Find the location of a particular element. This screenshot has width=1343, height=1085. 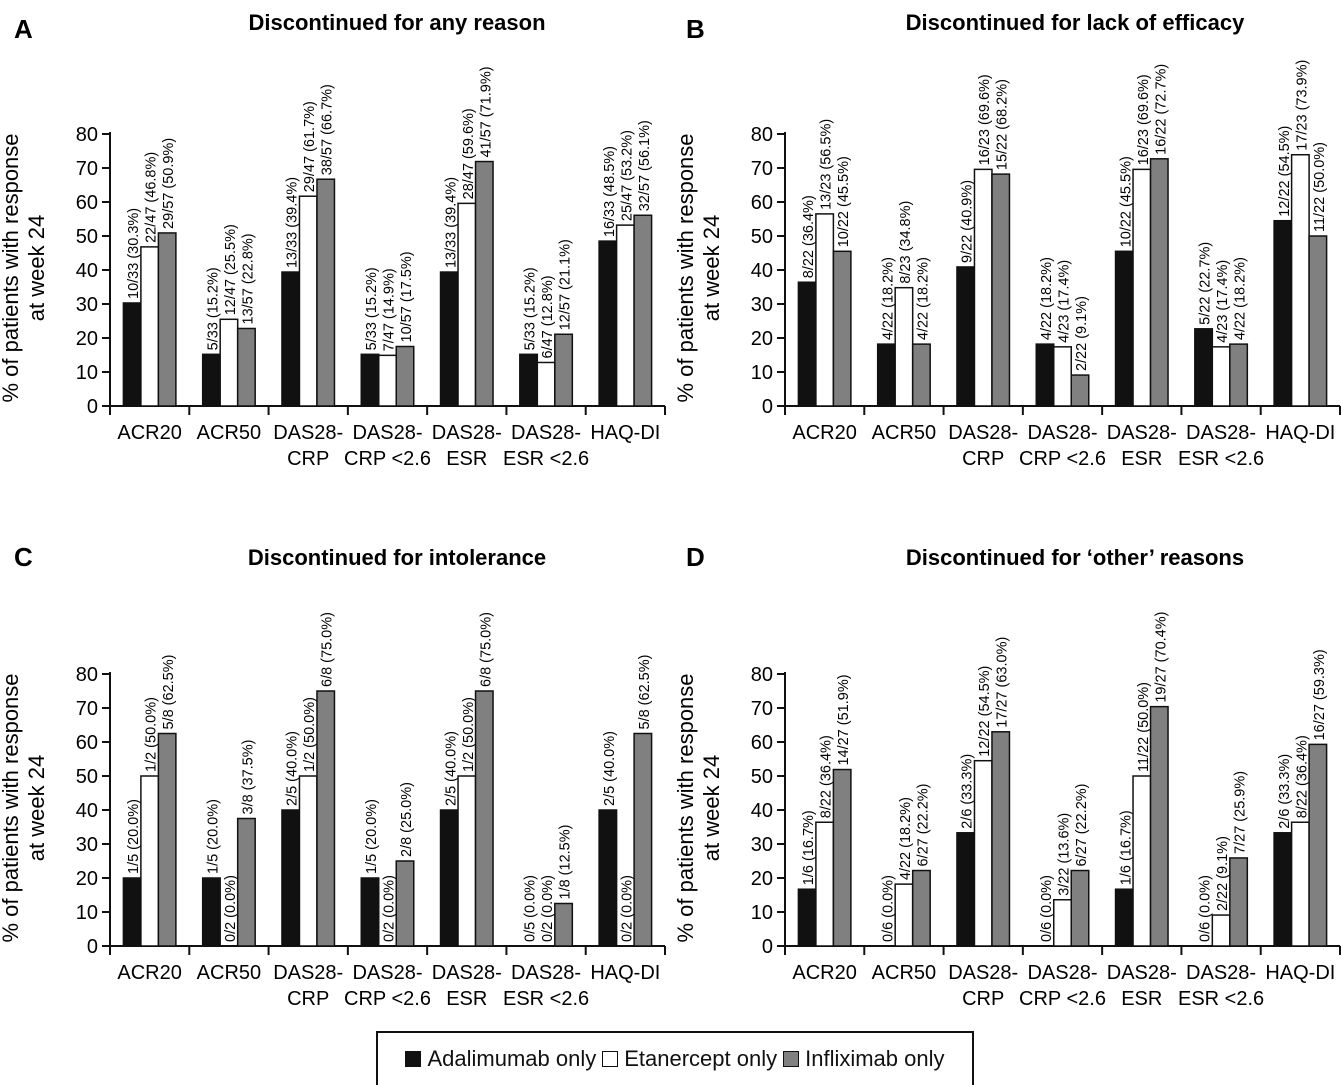

data-label: 13/33 (39.4%) is located at coordinates (451, 222).